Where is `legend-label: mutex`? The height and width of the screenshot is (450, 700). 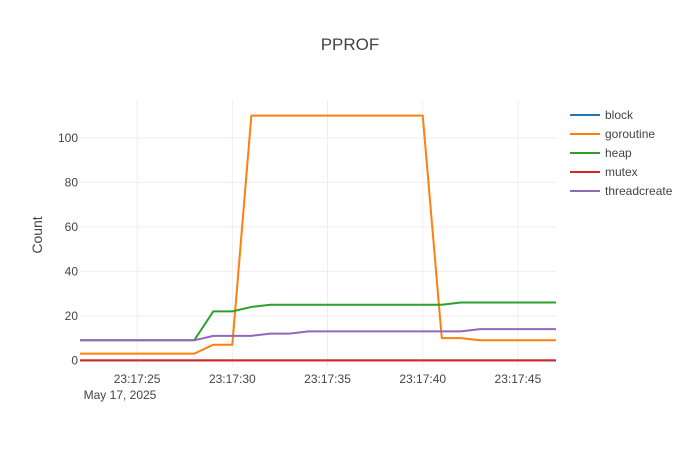 legend-label: mutex is located at coordinates (621, 172).